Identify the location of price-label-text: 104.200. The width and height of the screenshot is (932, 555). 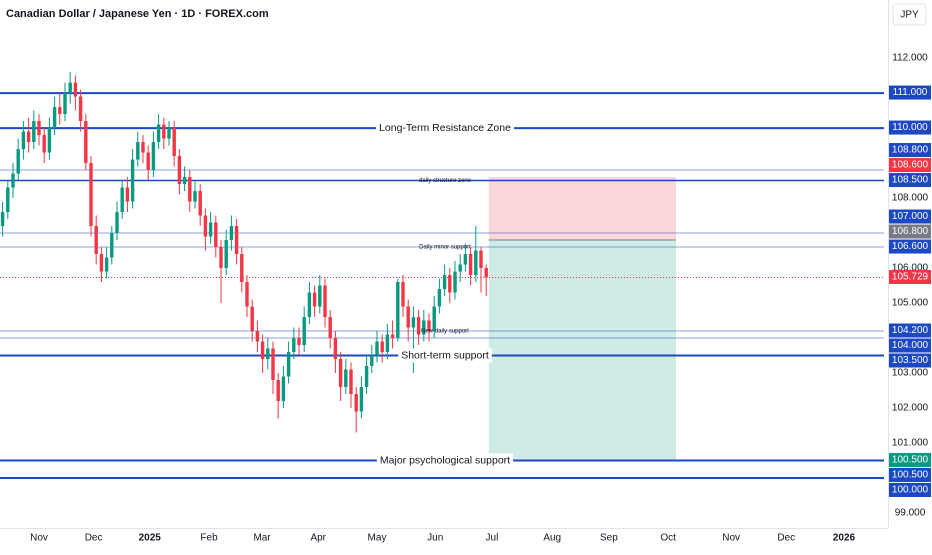
(910, 330).